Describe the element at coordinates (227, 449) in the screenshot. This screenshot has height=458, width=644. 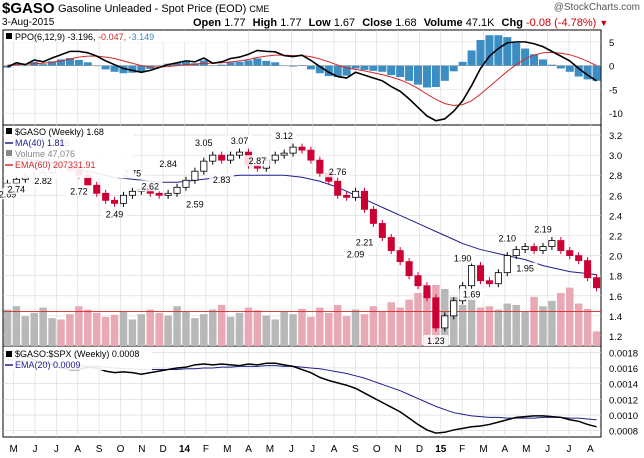
I see `x-tick-label: M` at that location.